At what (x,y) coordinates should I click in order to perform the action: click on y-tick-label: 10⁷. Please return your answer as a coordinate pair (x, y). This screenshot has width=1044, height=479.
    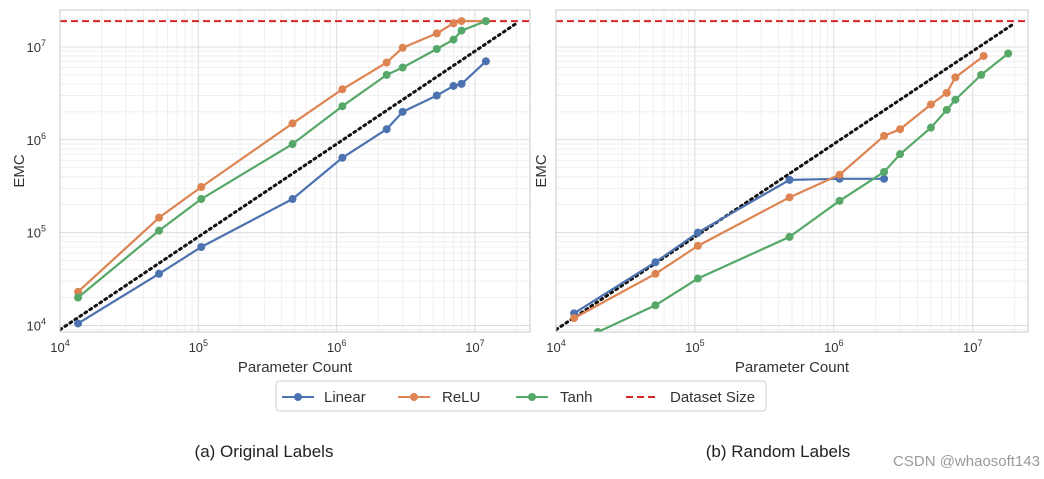
    Looking at the image, I should click on (36, 46).